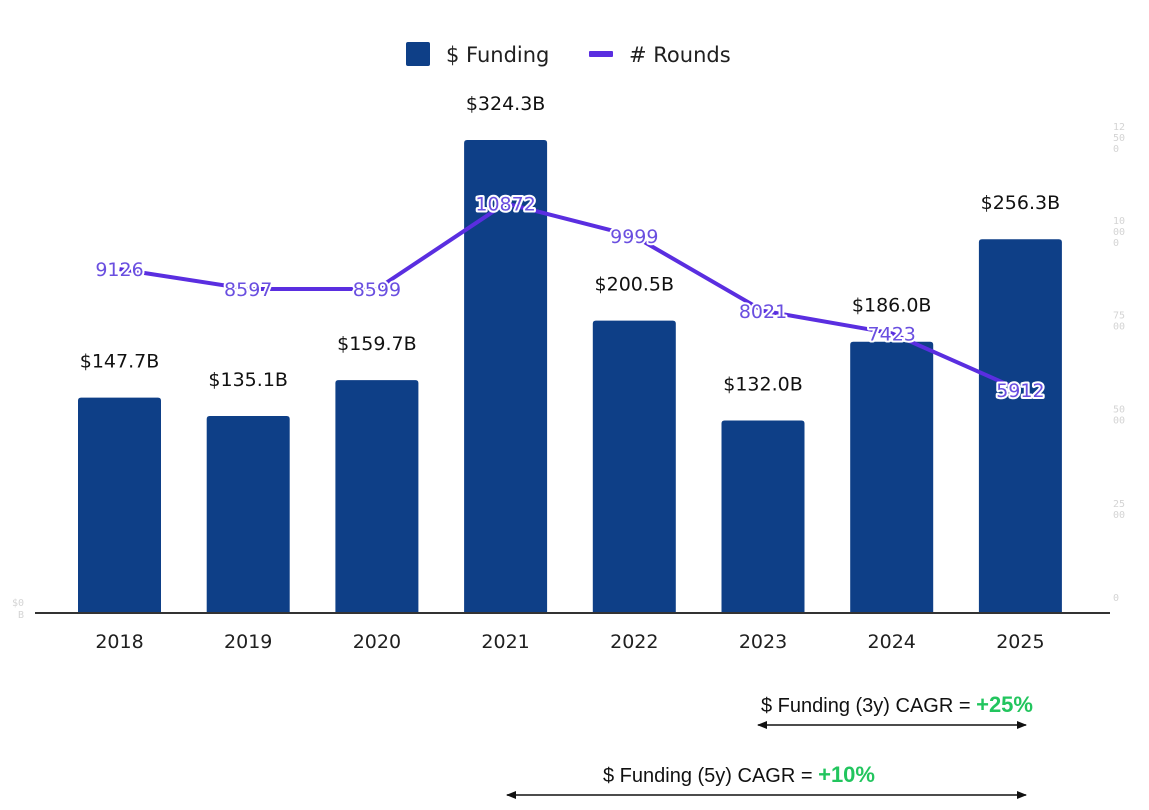 The height and width of the screenshot is (810, 1149). What do you see at coordinates (569, 642) in the screenshot?
I see `x-axis-ticks: 2018 2019 2020 2021 2022 2023 2024 2025` at bounding box center [569, 642].